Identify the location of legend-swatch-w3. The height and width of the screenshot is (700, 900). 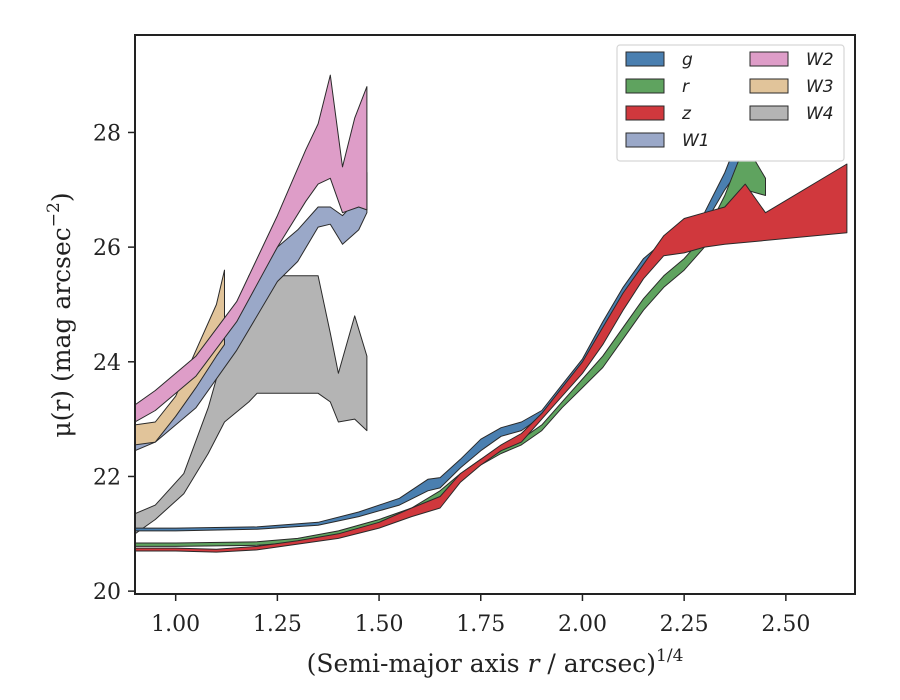
(769, 86).